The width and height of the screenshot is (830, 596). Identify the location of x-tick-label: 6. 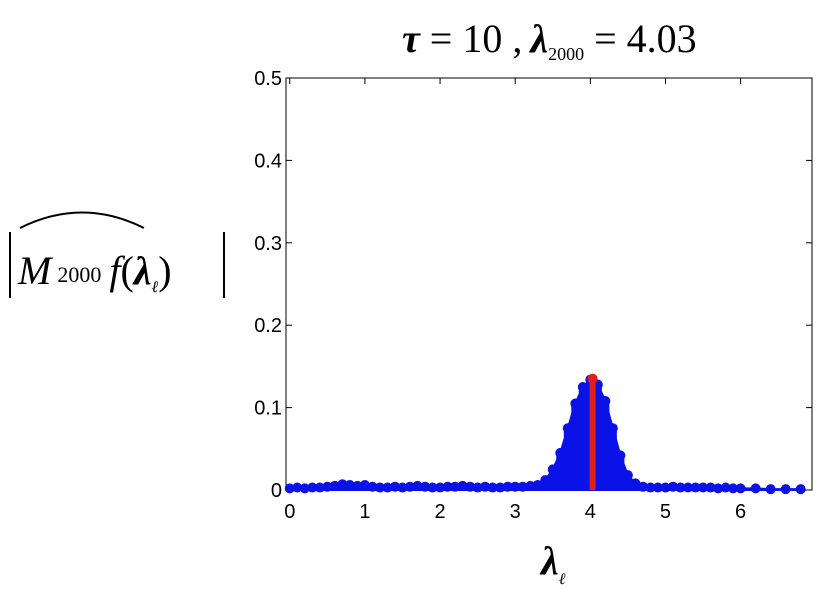
(740, 512).